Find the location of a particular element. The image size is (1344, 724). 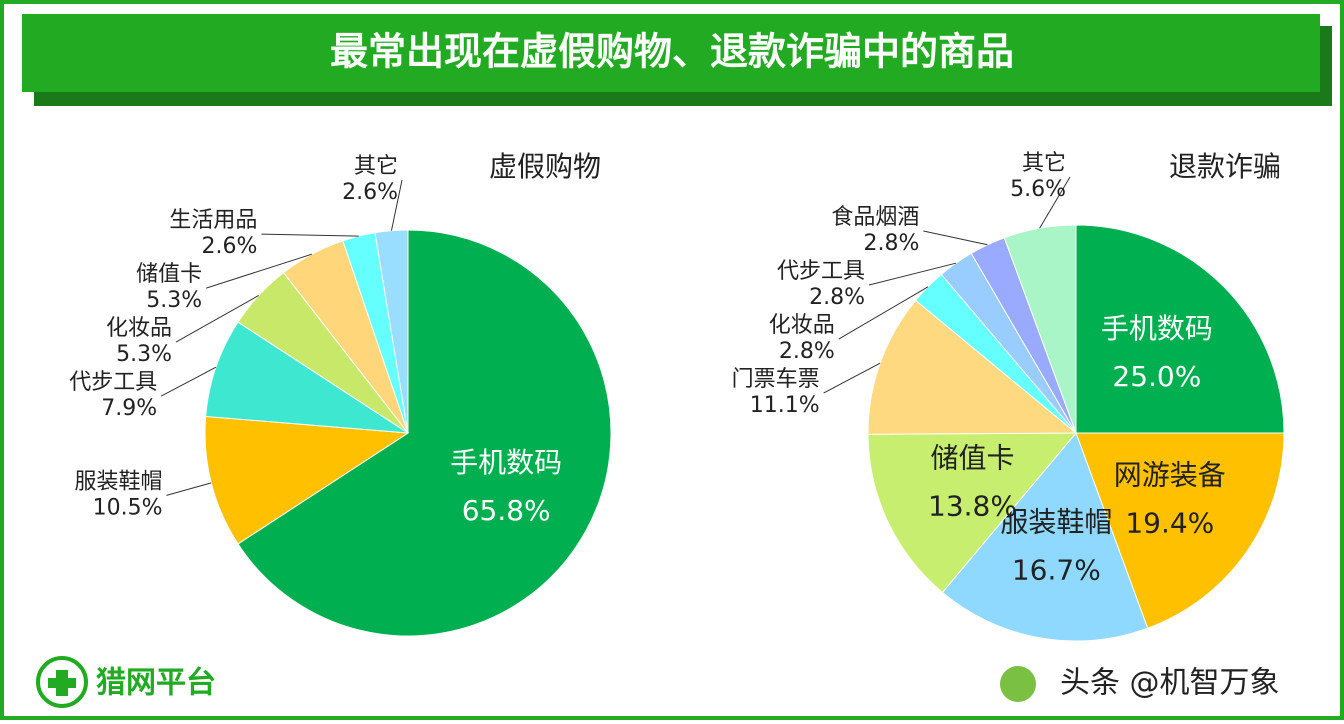

page-title: 最常出现在虚假购物、退款诈骗中的商品 is located at coordinates (672, 52).